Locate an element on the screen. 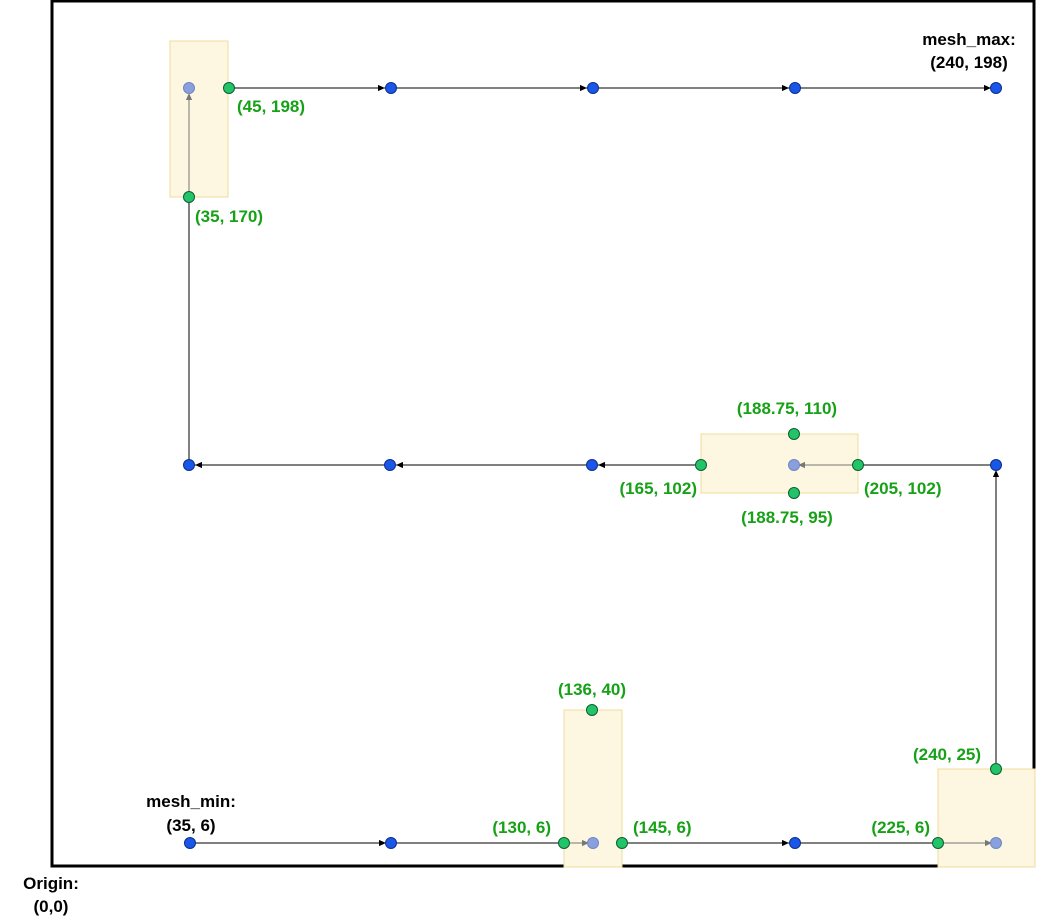  mesh-min-title: mesh_min: is located at coordinates (191, 801).